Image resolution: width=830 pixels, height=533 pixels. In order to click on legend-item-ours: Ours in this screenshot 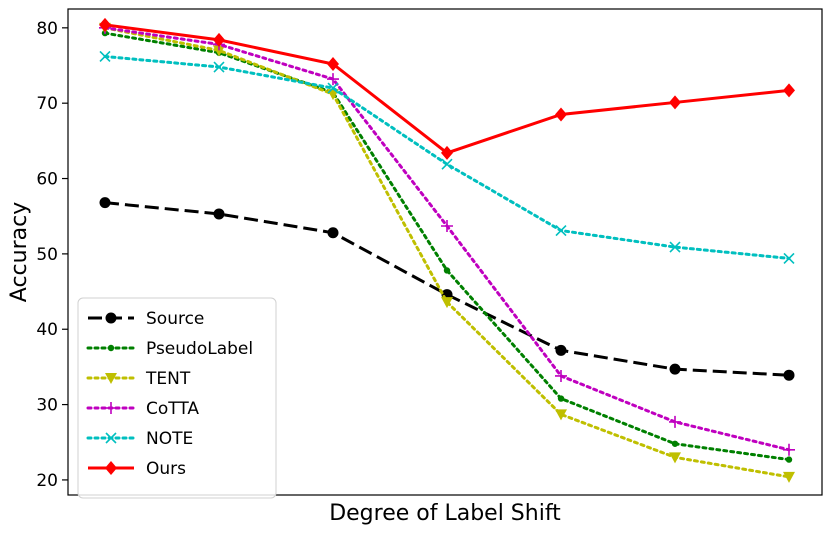, I will do `click(137, 469)`.